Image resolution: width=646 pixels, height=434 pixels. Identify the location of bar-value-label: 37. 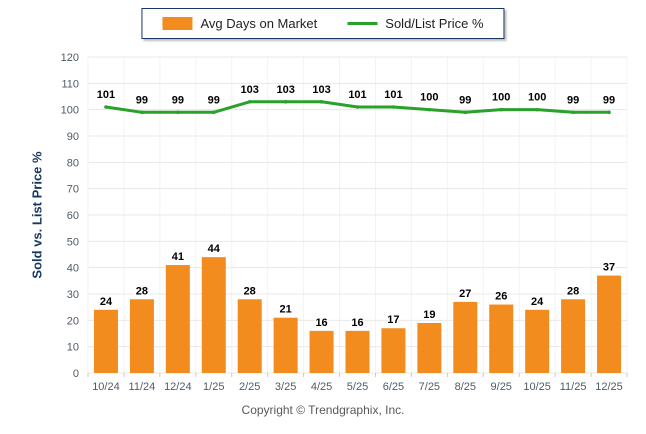
(609, 268).